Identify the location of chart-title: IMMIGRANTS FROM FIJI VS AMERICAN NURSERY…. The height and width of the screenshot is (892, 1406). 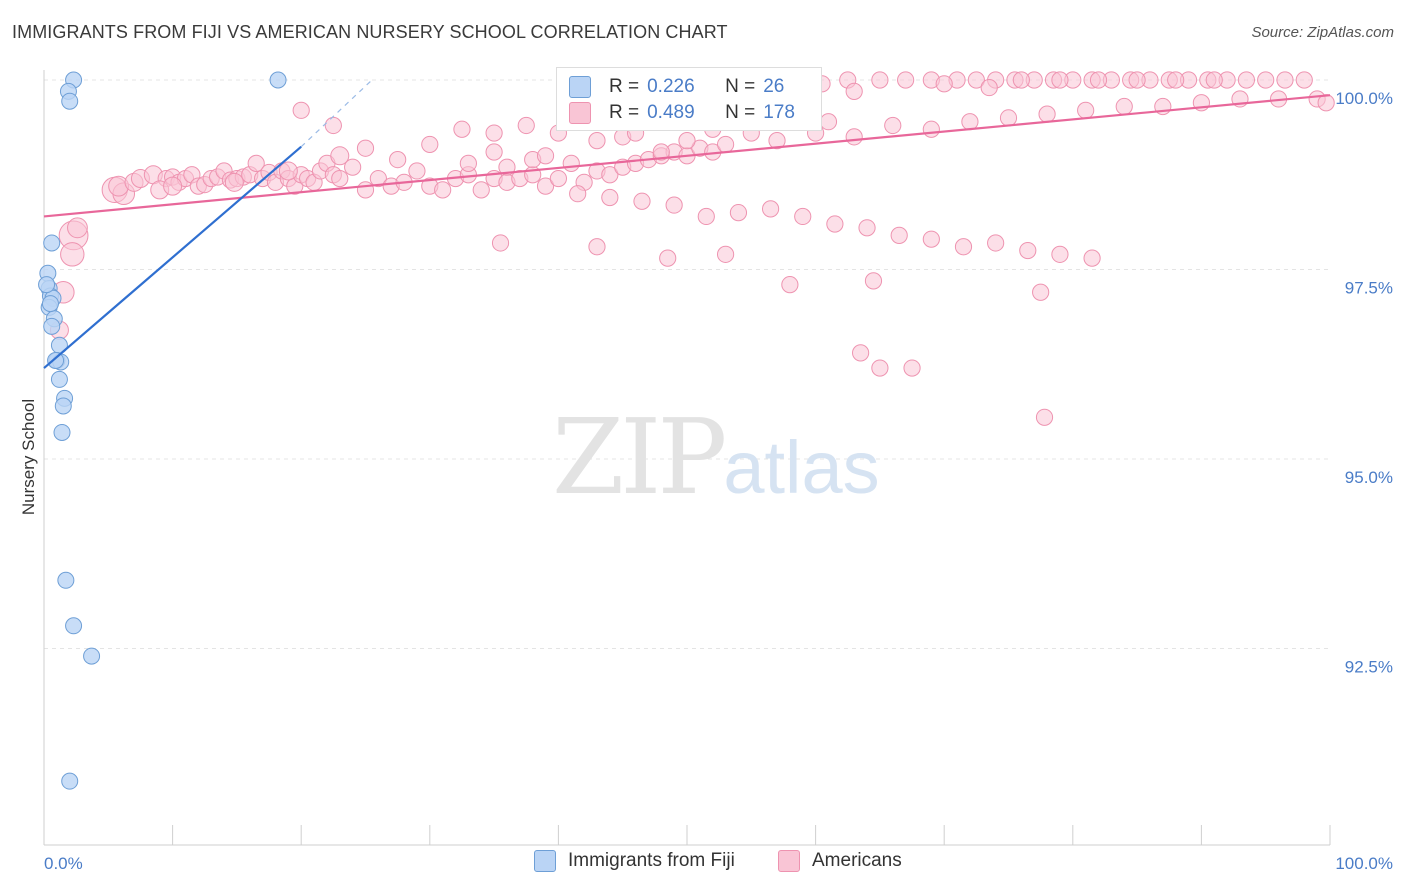
(370, 32).